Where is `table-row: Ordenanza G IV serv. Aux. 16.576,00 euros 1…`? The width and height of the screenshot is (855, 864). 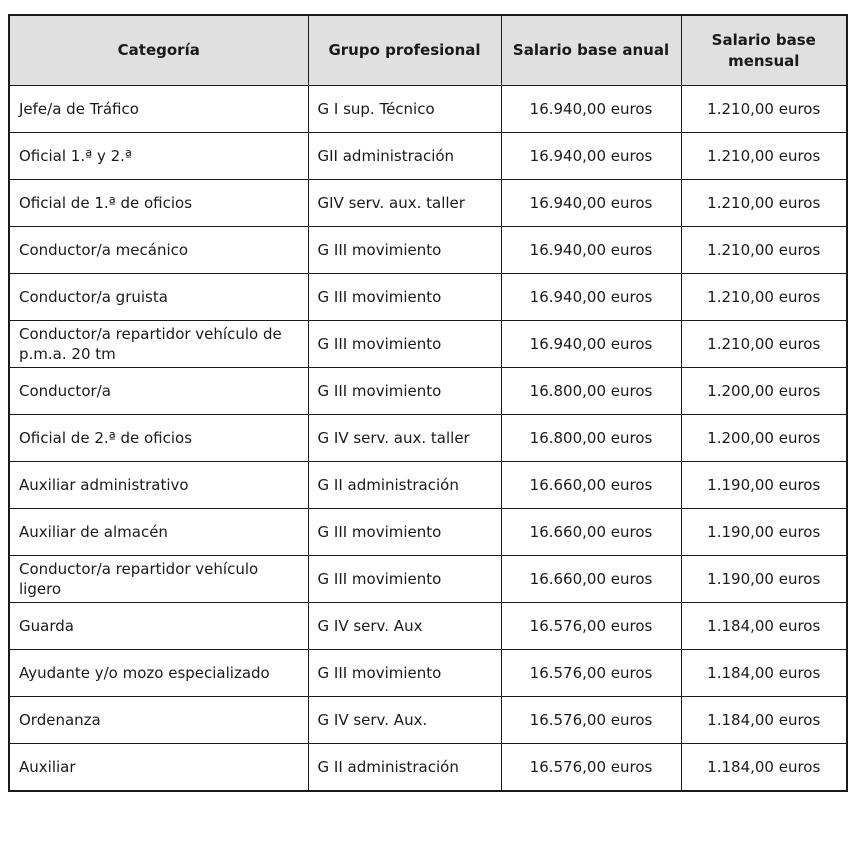 table-row: Ordenanza G IV serv. Aux. 16.576,00 euros 1… is located at coordinates (428, 720).